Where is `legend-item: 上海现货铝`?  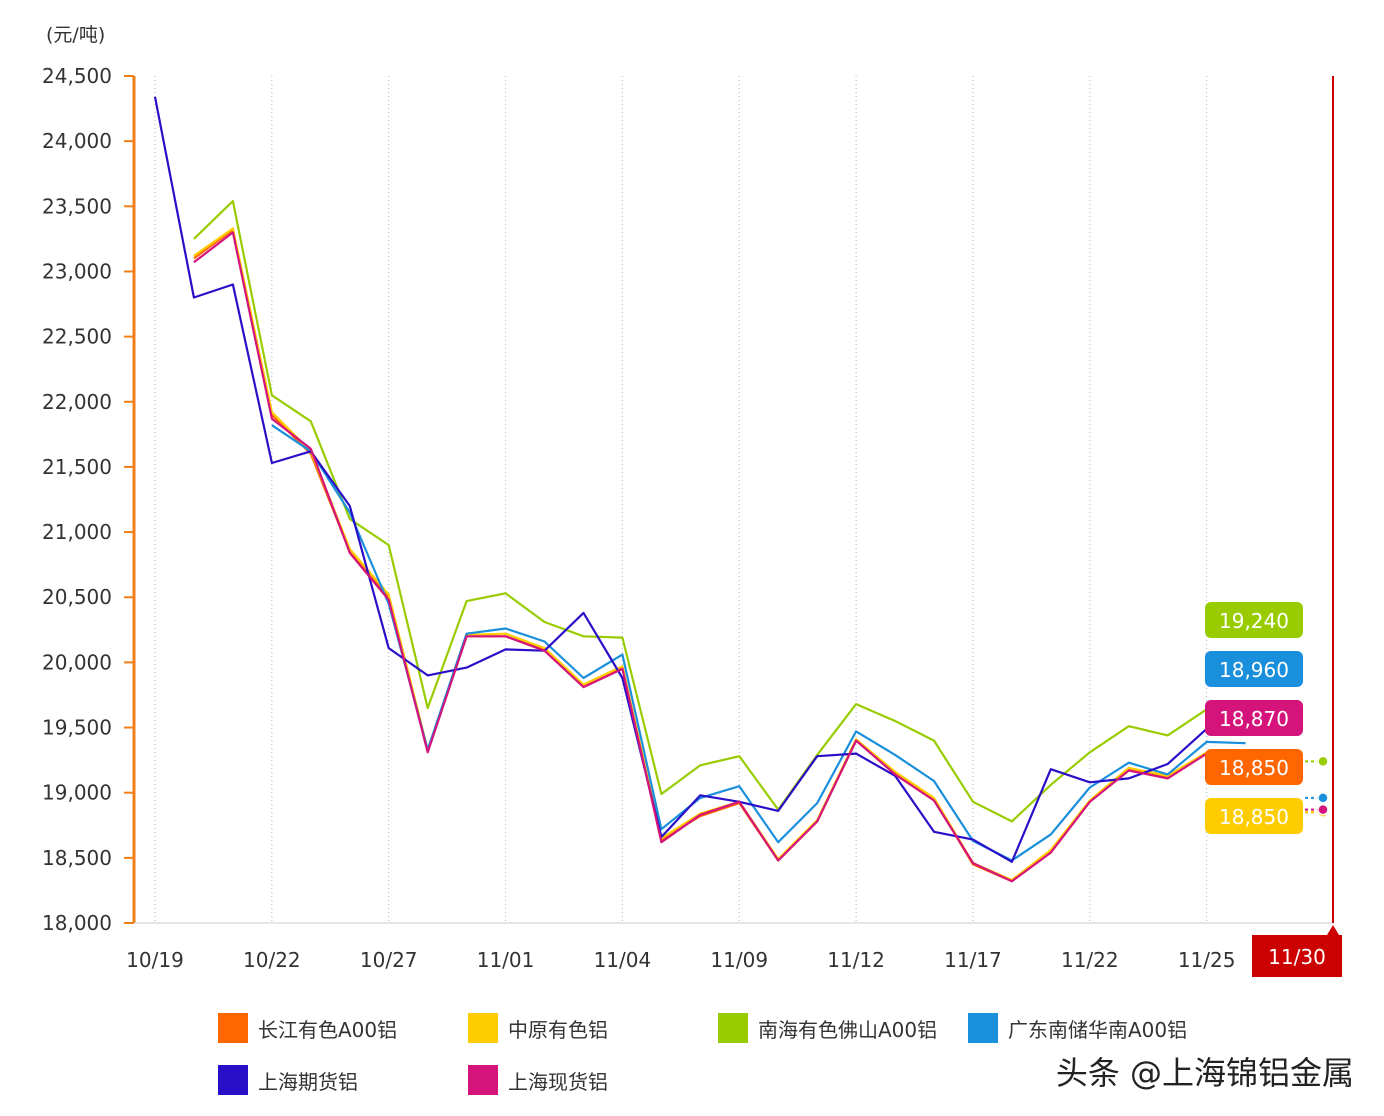
legend-item: 上海现货铝 is located at coordinates (538, 1080).